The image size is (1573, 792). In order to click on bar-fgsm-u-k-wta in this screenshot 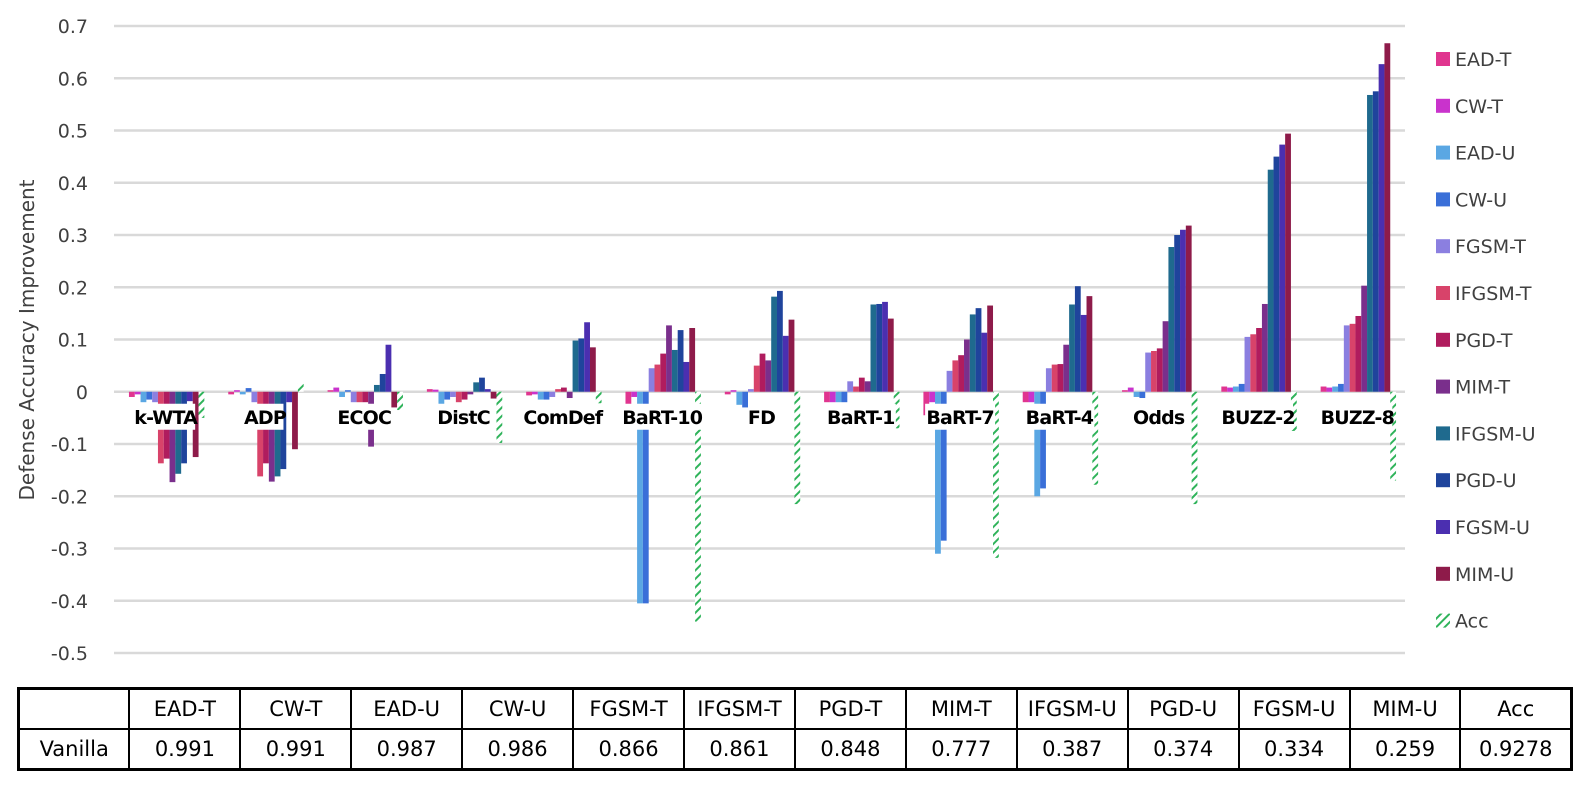, I will do `click(189, 396)`.